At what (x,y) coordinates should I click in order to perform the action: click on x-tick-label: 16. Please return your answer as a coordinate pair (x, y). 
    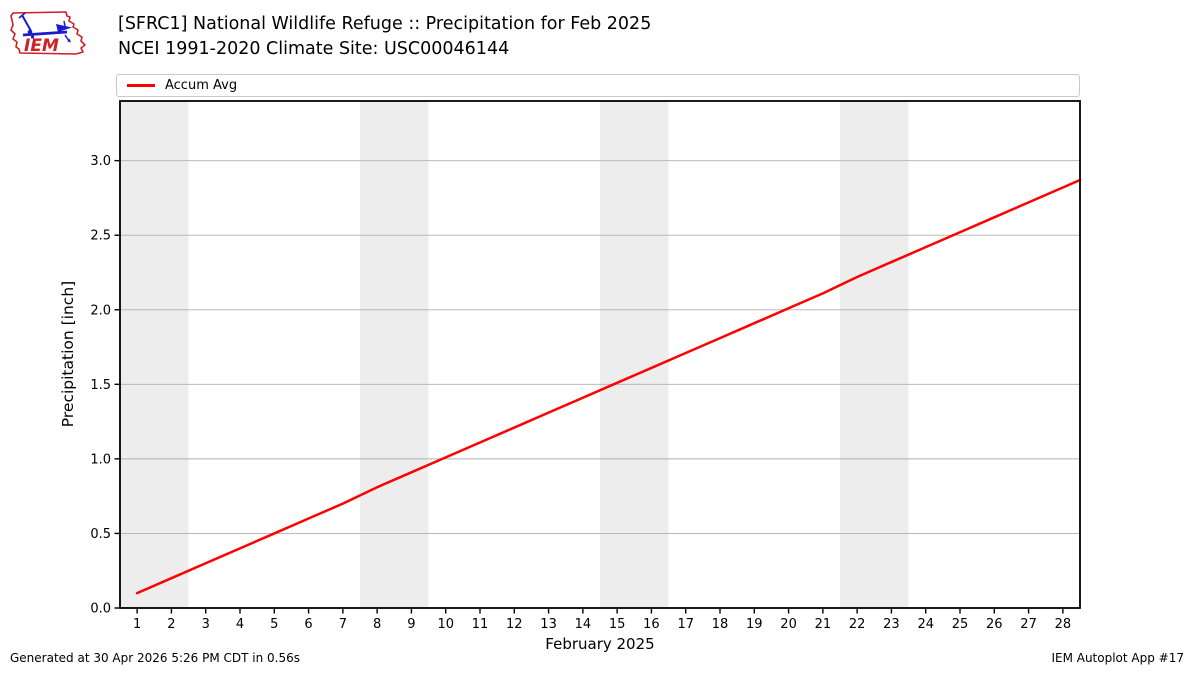
    Looking at the image, I should click on (651, 624).